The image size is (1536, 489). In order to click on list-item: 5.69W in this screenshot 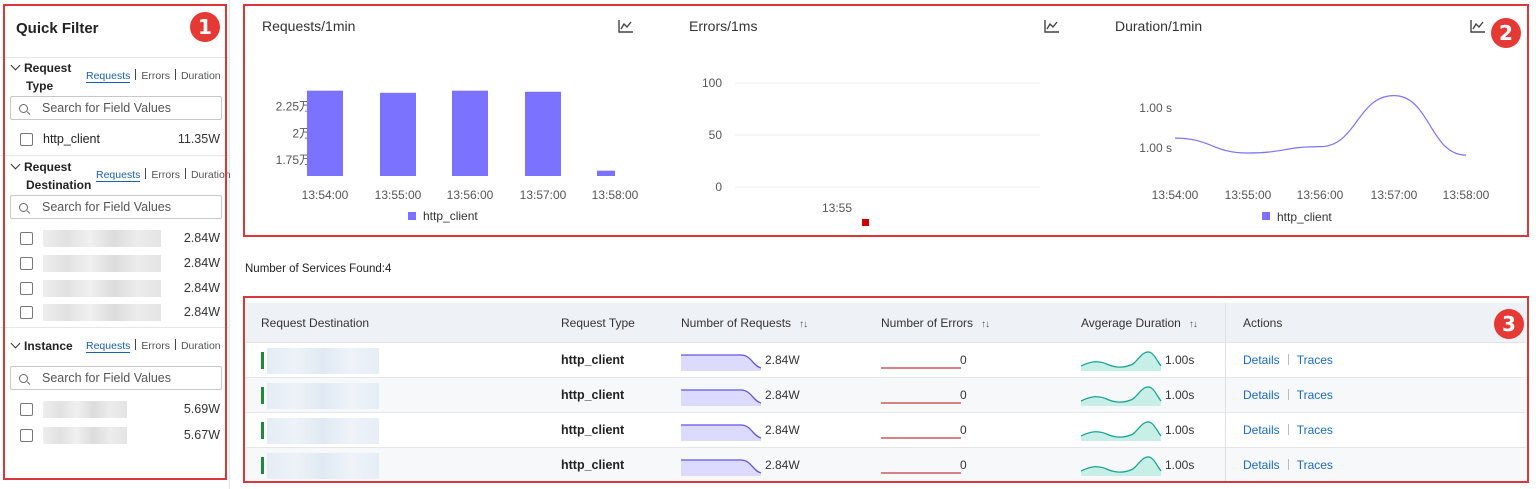, I will do `click(120, 409)`.